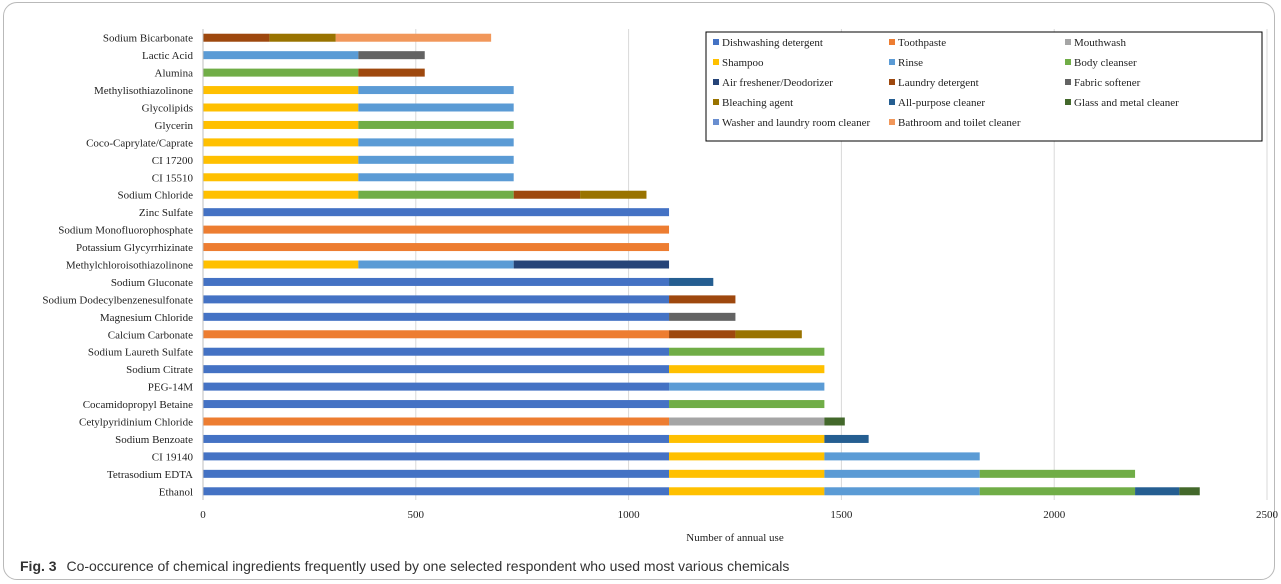 This screenshot has height=584, width=1281. Describe the element at coordinates (174, 74) in the screenshot. I see `y-tick-label: Alumina` at that location.